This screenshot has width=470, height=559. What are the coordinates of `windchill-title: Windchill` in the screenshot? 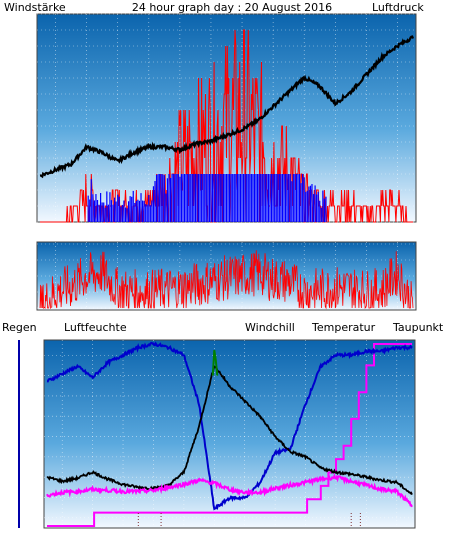 It's located at (270, 327).